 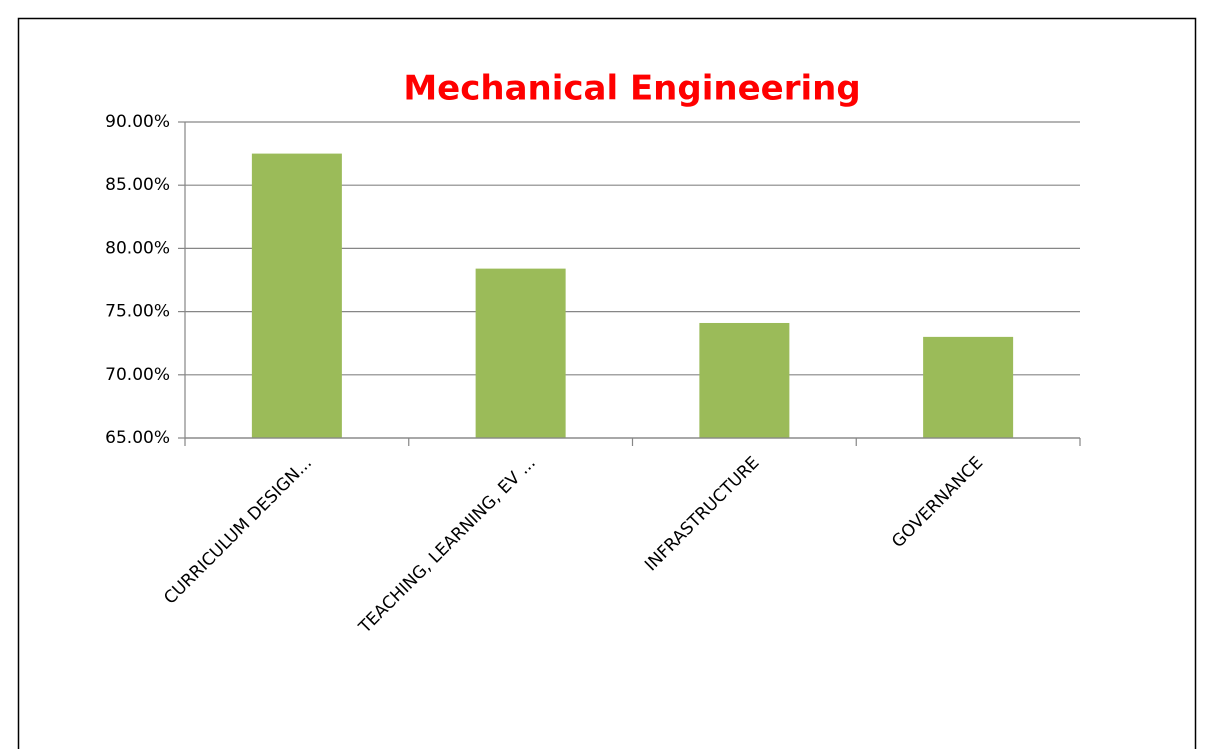 What do you see at coordinates (631, 89) in the screenshot?
I see `chart-title: Mechanical Engineering` at bounding box center [631, 89].